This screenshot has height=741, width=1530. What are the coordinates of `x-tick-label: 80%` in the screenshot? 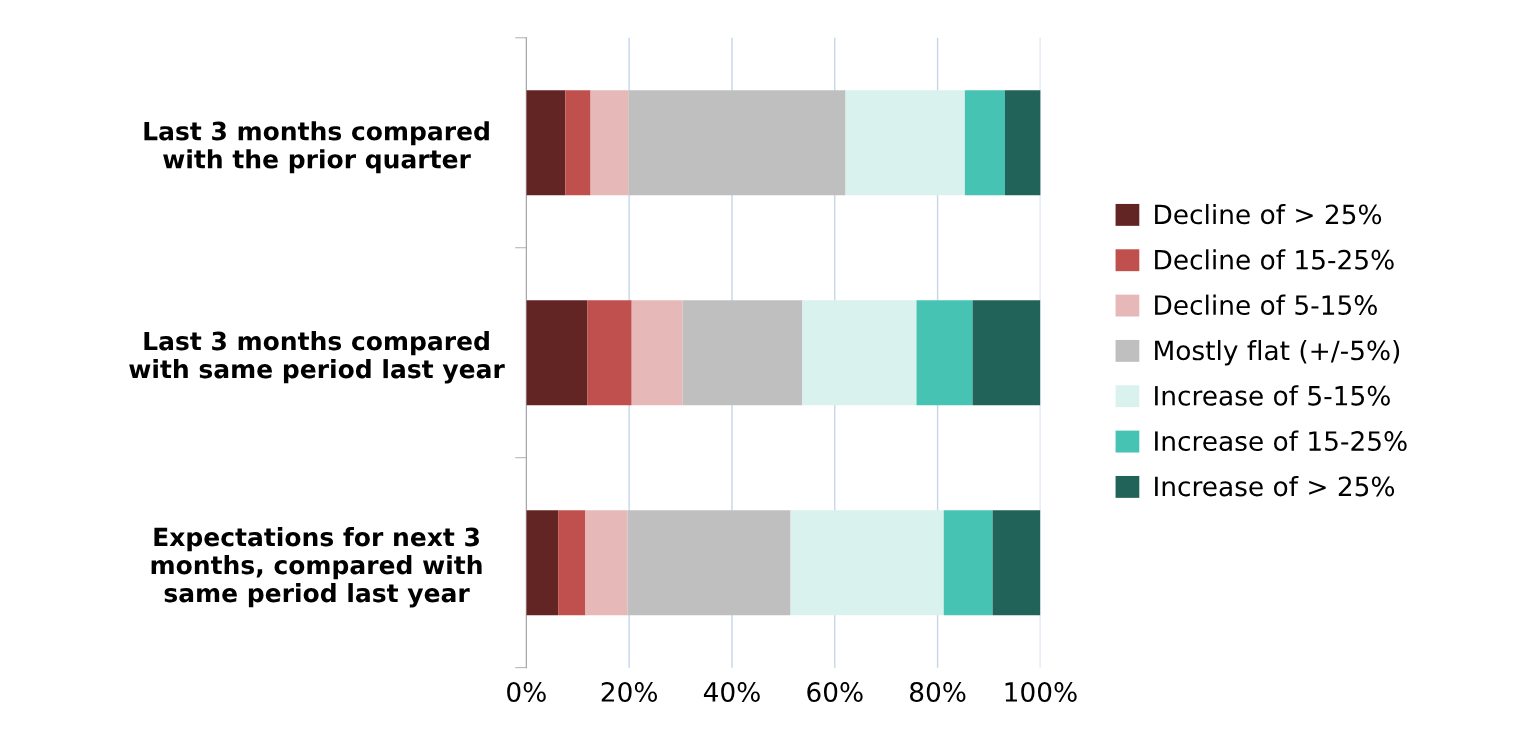 It's located at (938, 692).